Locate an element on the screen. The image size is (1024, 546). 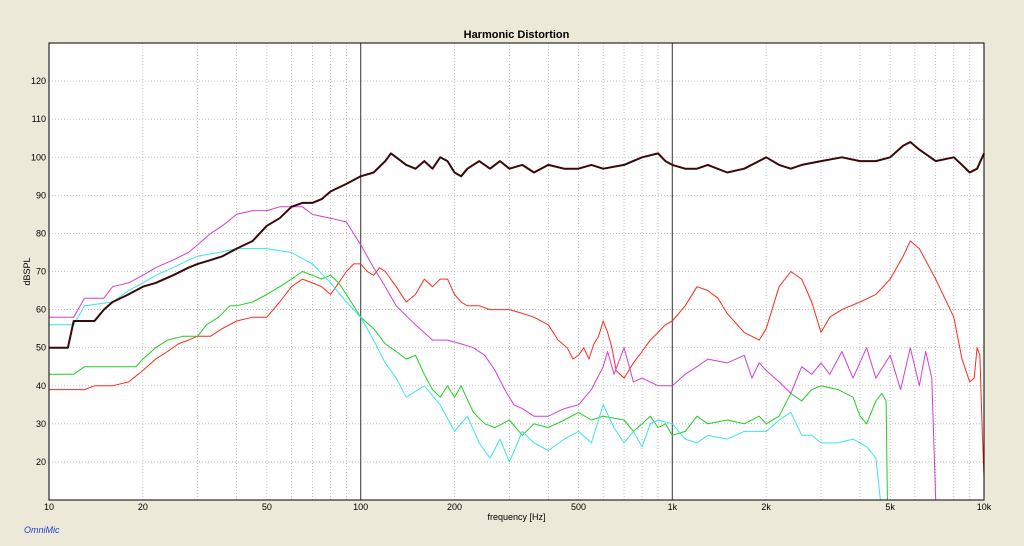
y-tick-label: 20 is located at coordinates (41, 462).